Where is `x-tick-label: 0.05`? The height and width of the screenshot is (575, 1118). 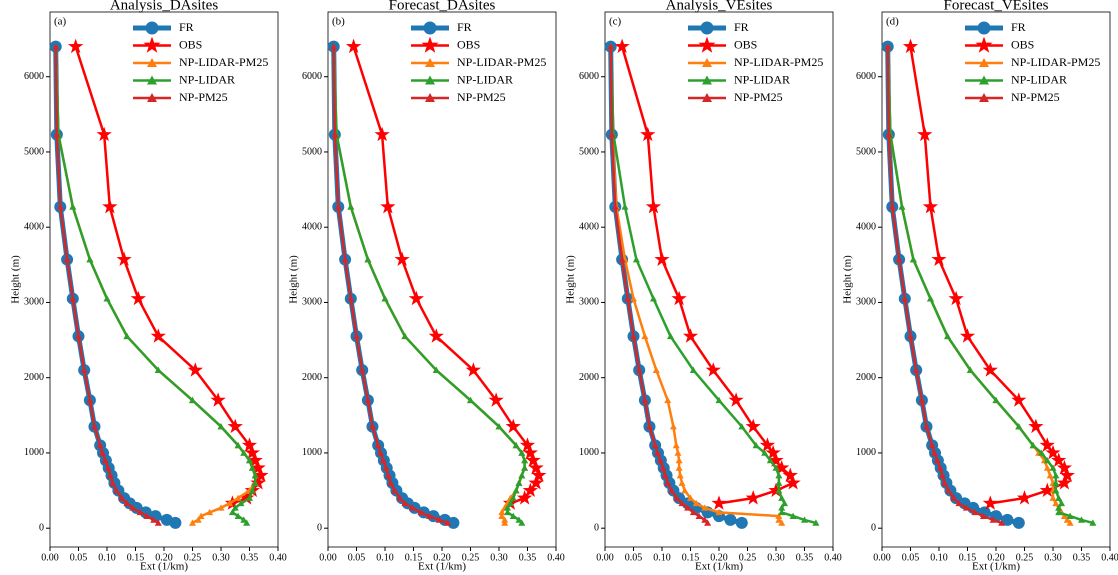
x-tick-label: 0.05 is located at coordinates (634, 557).